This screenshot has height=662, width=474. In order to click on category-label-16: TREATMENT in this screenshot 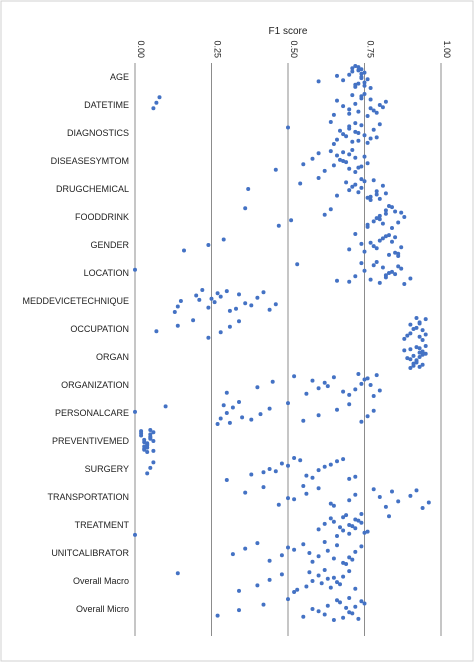, I will do `click(102, 525)`.